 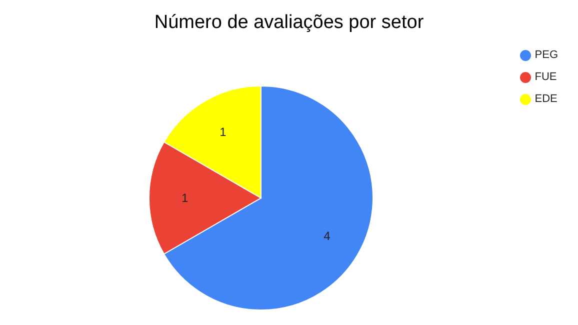 What do you see at coordinates (545, 77) in the screenshot?
I see `legend-label: FUE` at bounding box center [545, 77].